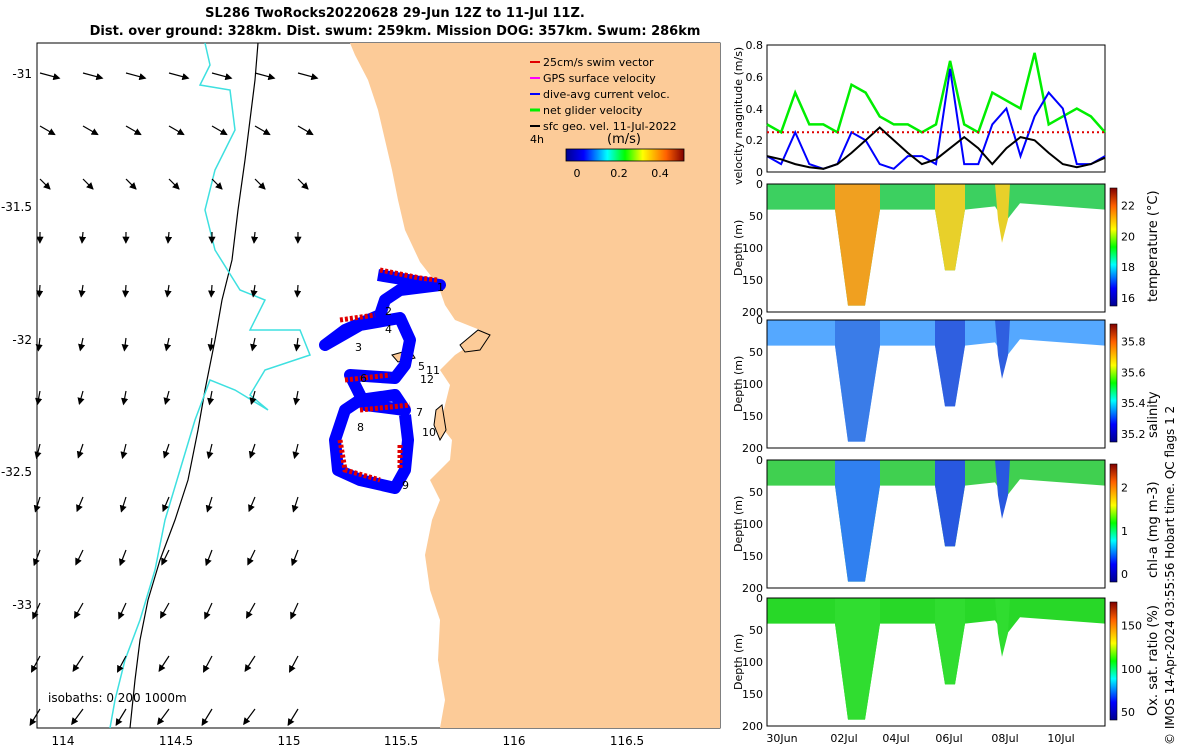 This screenshot has height=750, width=1200. Describe the element at coordinates (440, 423) in the screenshot. I see `garden-island` at that location.